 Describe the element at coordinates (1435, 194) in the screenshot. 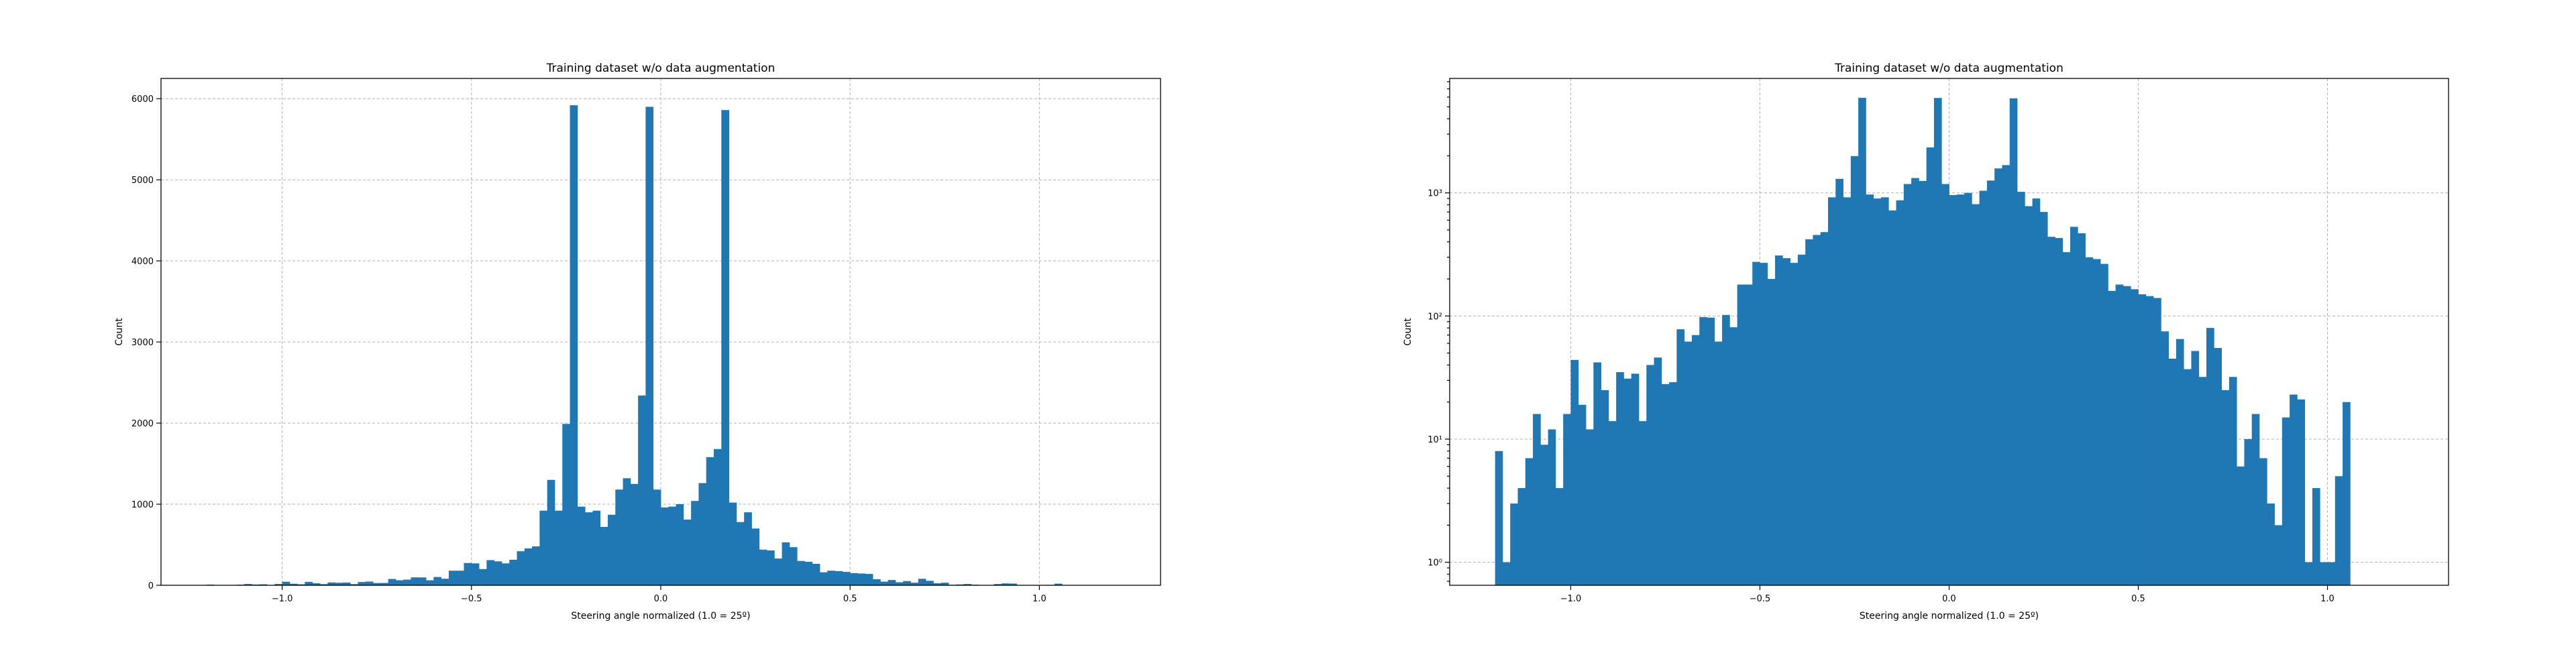

I see `log-y-tick-label: 10³` at that location.